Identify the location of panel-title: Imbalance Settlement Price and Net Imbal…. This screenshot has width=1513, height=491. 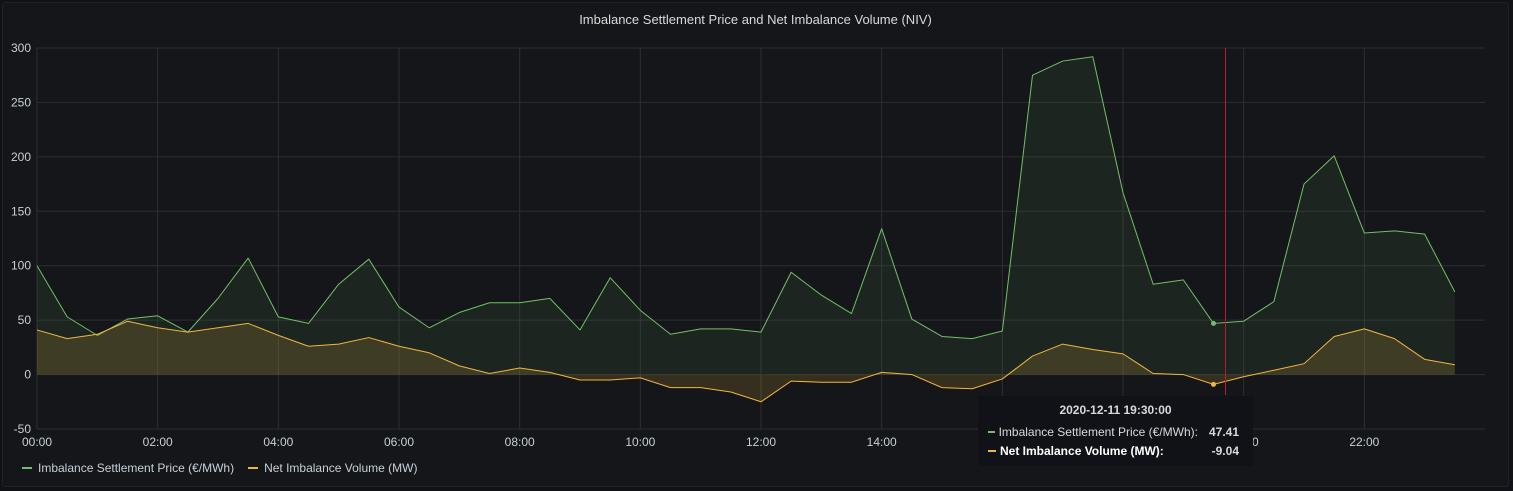
(755, 19).